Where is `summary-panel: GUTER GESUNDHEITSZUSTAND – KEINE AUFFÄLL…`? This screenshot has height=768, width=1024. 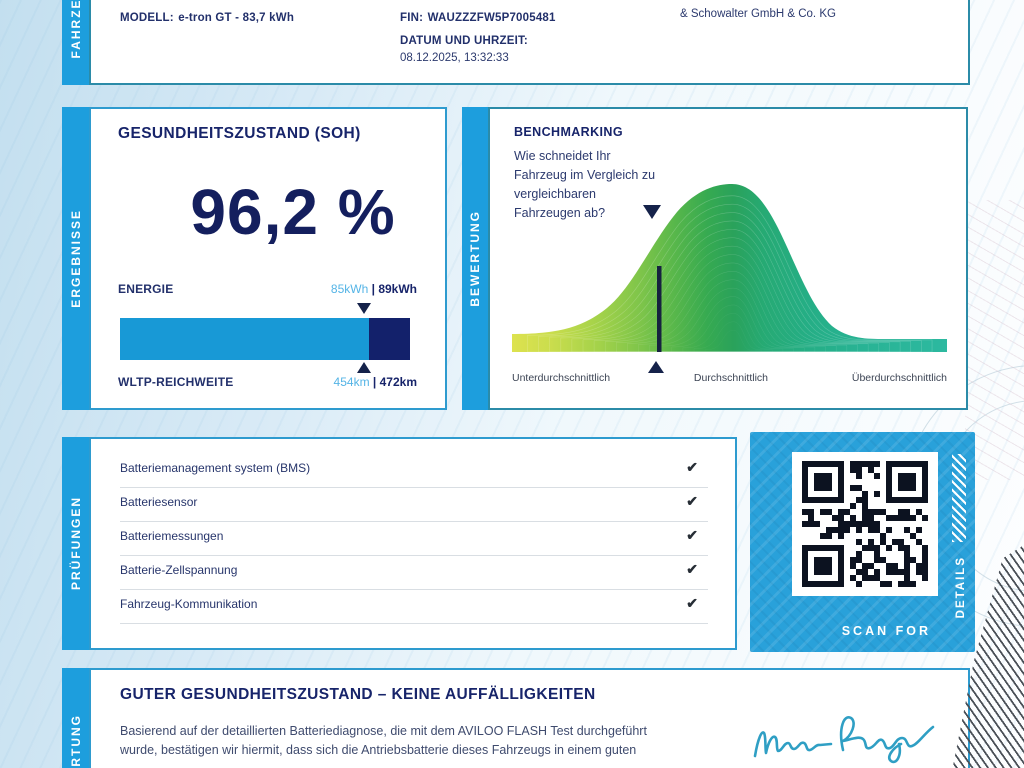
summary-panel: GUTER GESUNDHEITSZUSTAND – KEINE AUFFÄLL… is located at coordinates (529, 718).